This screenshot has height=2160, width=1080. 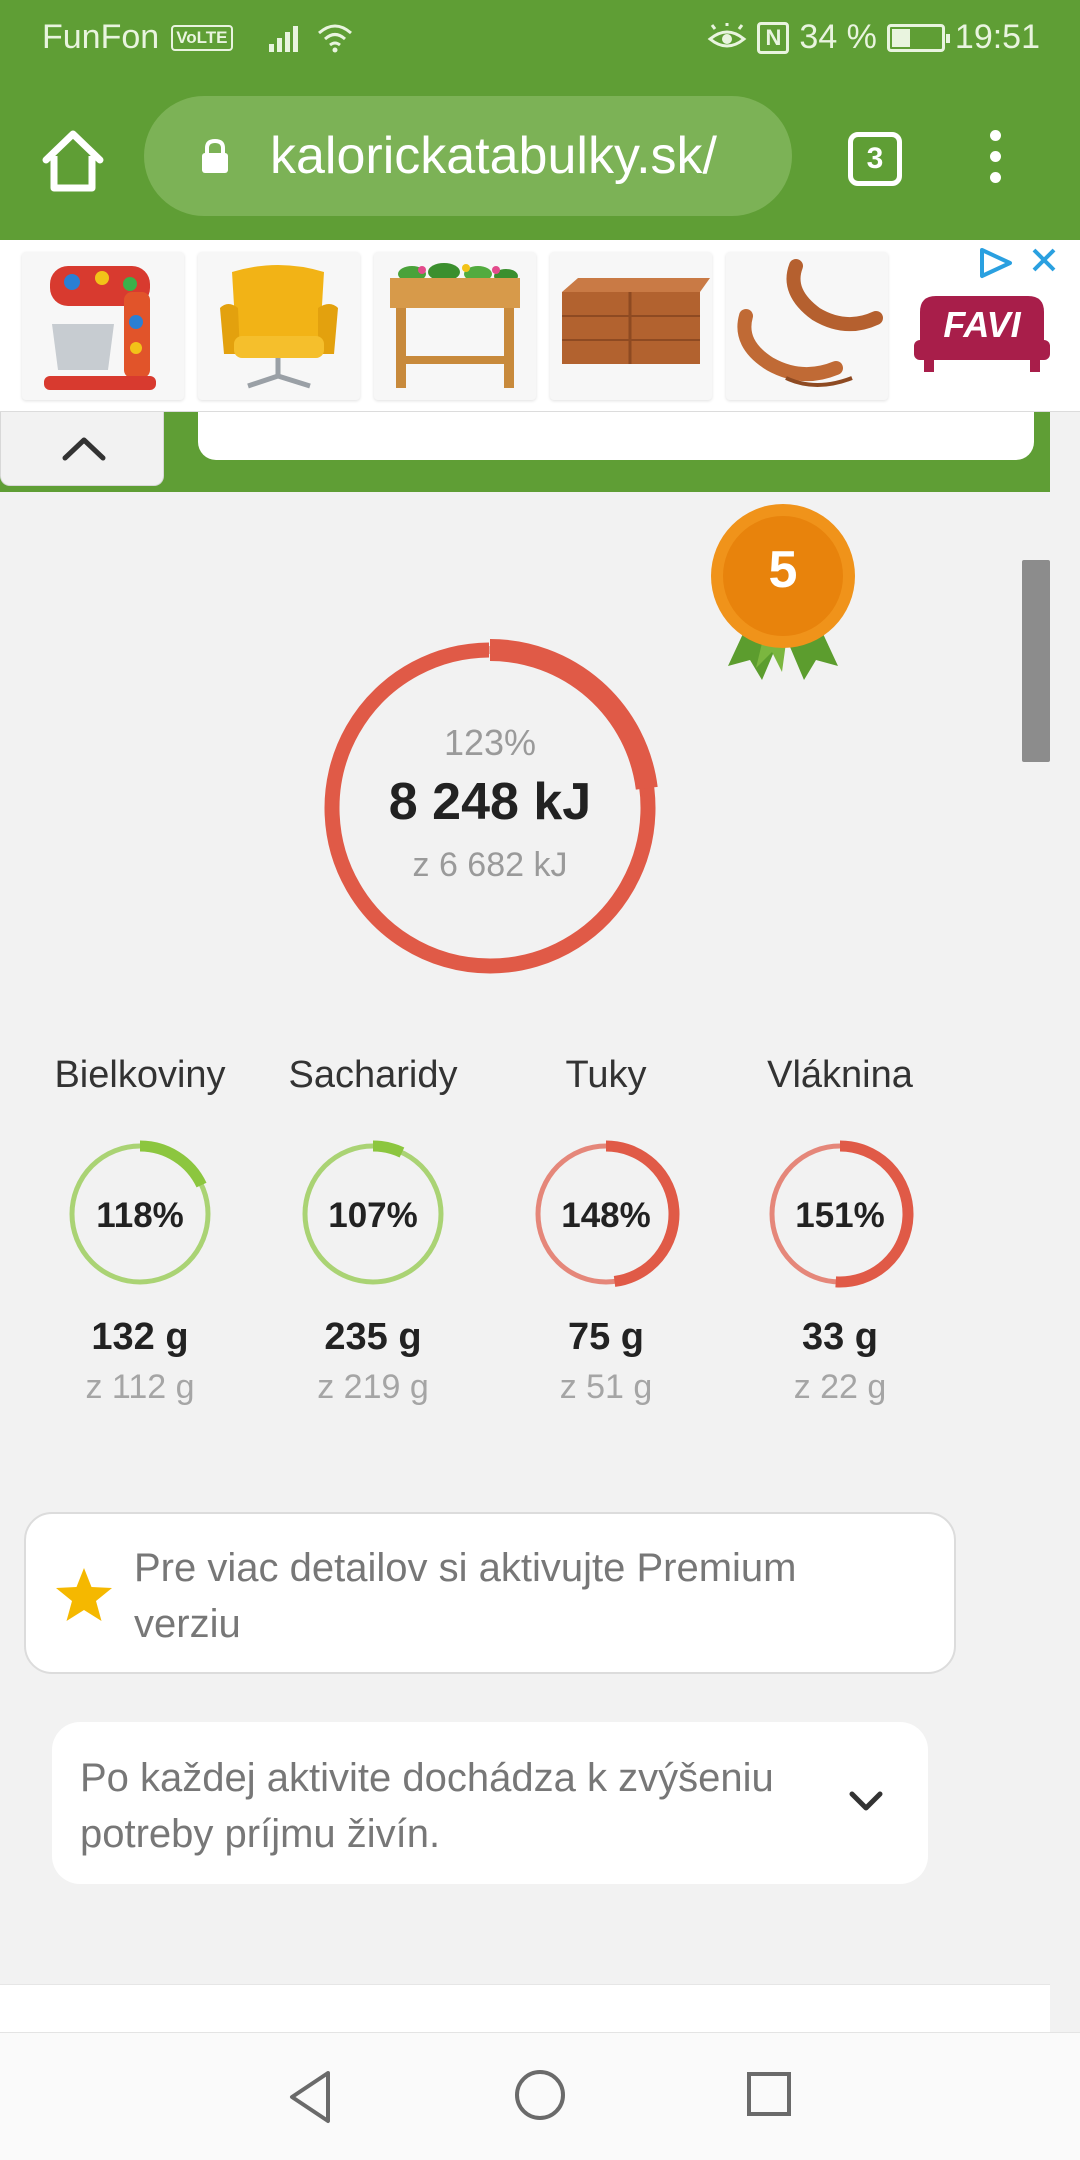 What do you see at coordinates (918, 37) in the screenshot?
I see `battery-icon` at bounding box center [918, 37].